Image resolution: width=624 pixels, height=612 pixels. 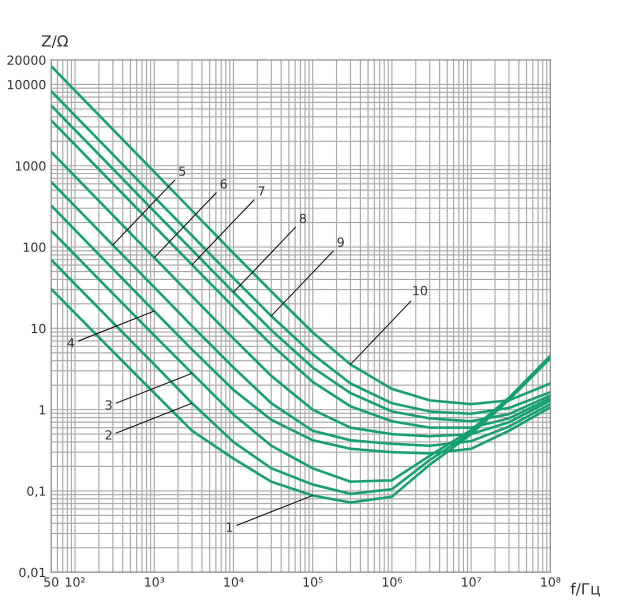 What do you see at coordinates (154, 582) in the screenshot?
I see `x-tick-label: 10³` at bounding box center [154, 582].